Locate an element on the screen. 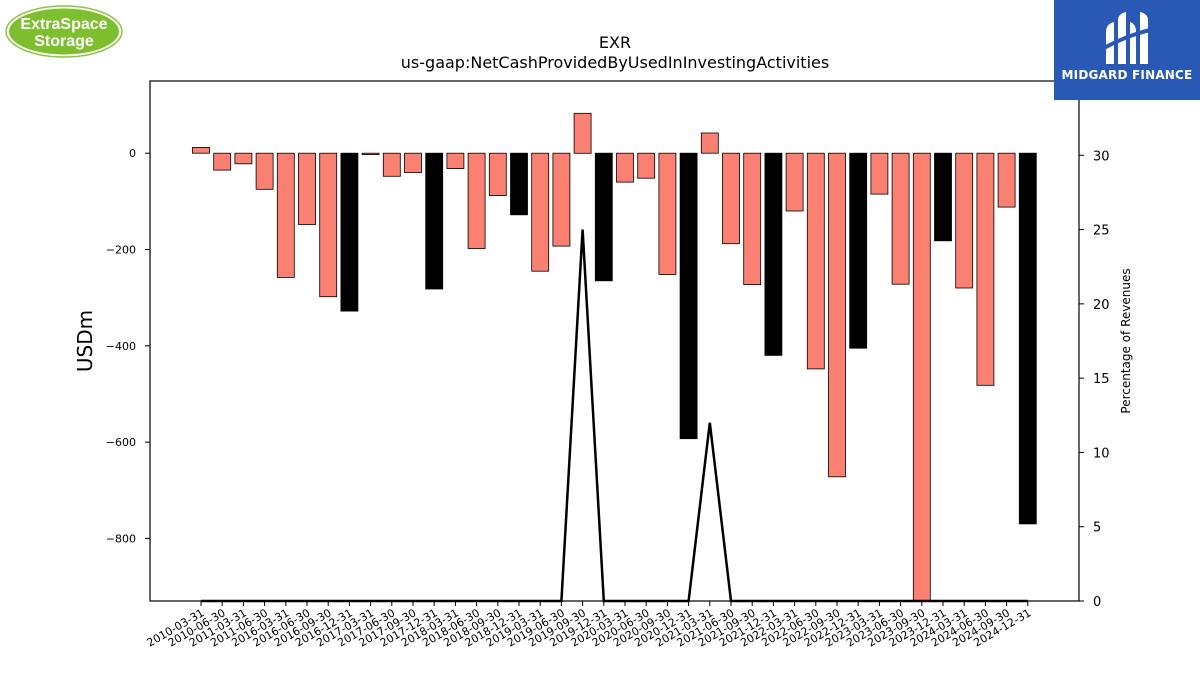 The width and height of the screenshot is (1200, 675). right-y-tick-label: 15 is located at coordinates (1101, 379).